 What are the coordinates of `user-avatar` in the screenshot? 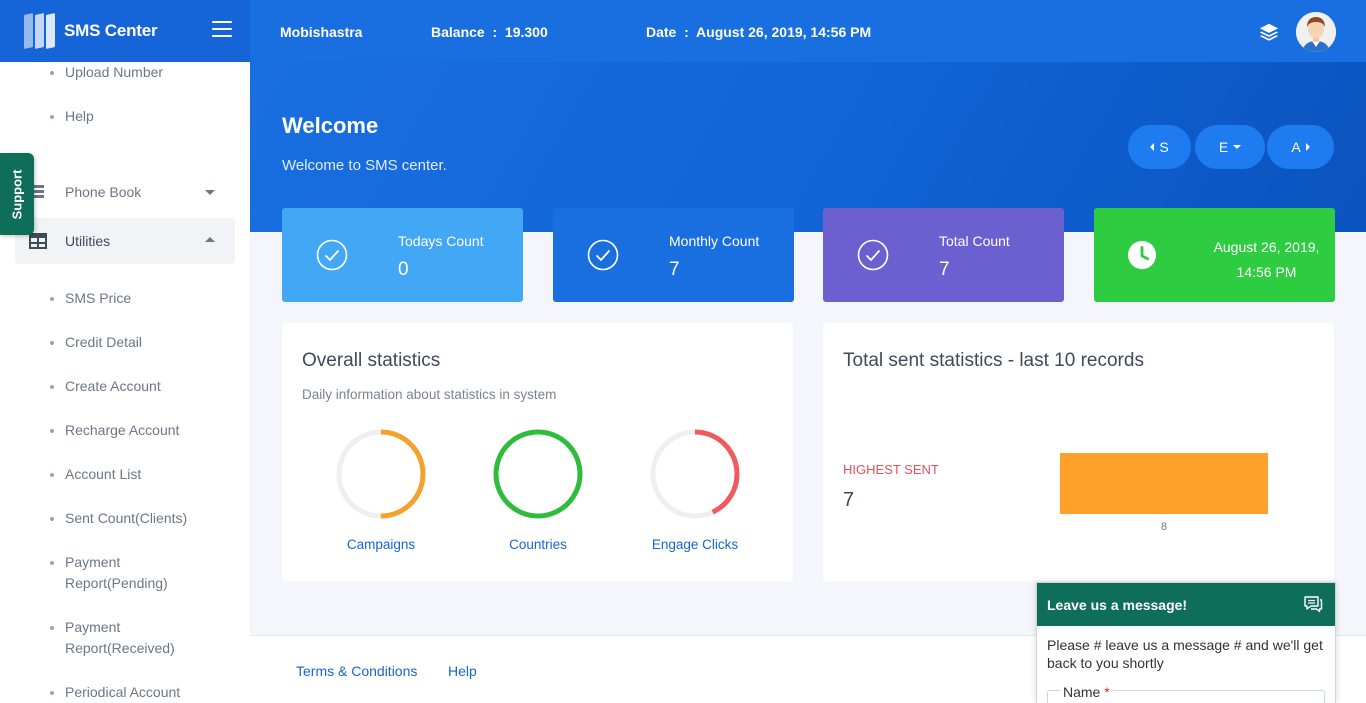 It's located at (1316, 32).